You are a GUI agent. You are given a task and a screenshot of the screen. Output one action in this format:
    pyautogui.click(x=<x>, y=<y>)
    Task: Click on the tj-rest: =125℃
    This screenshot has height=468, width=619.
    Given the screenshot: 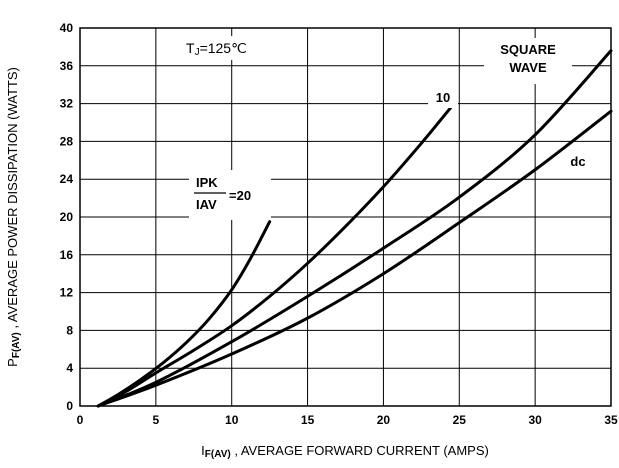 What is the action you would take?
    pyautogui.click(x=223, y=48)
    